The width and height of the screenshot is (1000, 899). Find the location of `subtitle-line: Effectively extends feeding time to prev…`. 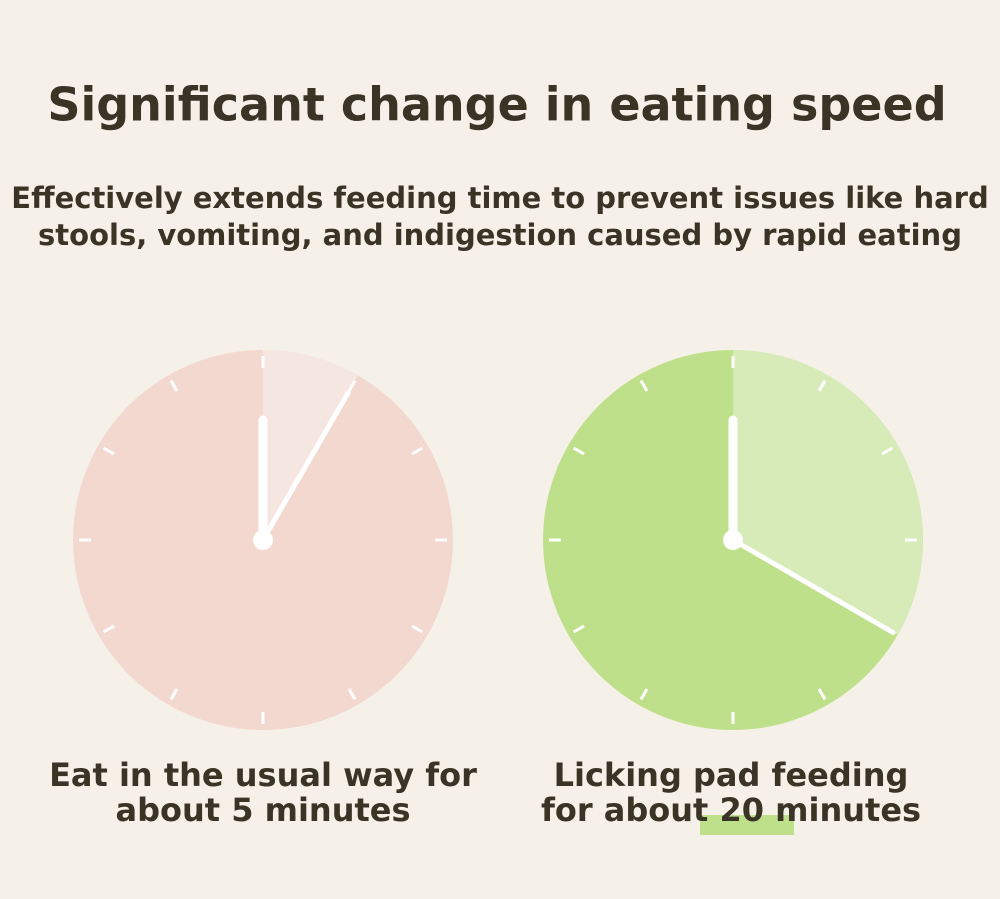

subtitle-line: Effectively extends feeding time to prev… is located at coordinates (499, 198).